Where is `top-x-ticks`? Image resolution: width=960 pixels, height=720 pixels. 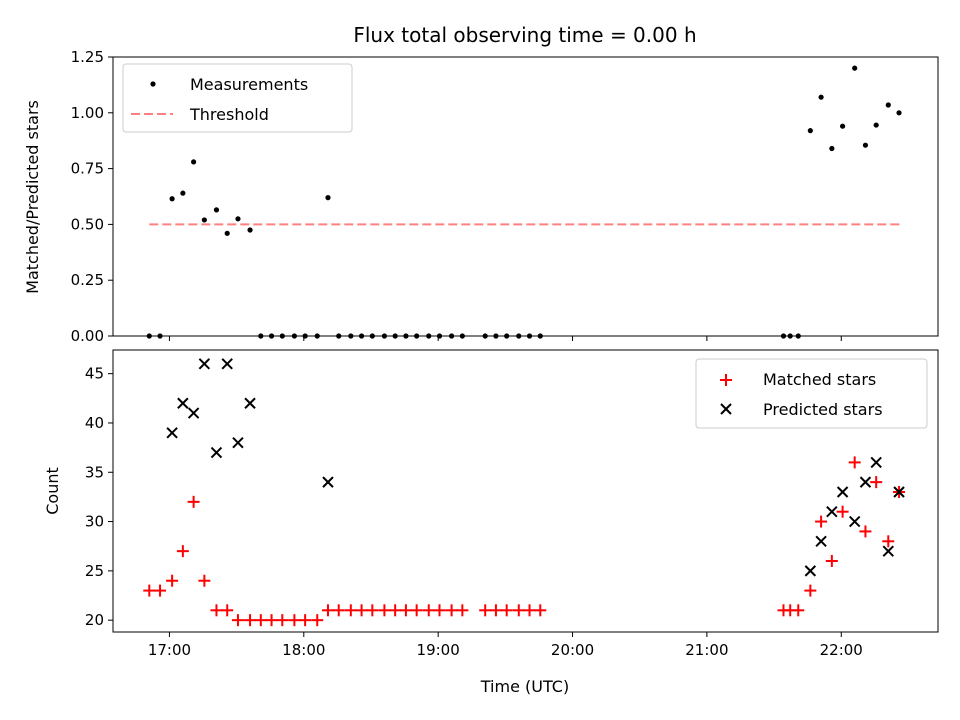
top-x-ticks is located at coordinates (505, 338).